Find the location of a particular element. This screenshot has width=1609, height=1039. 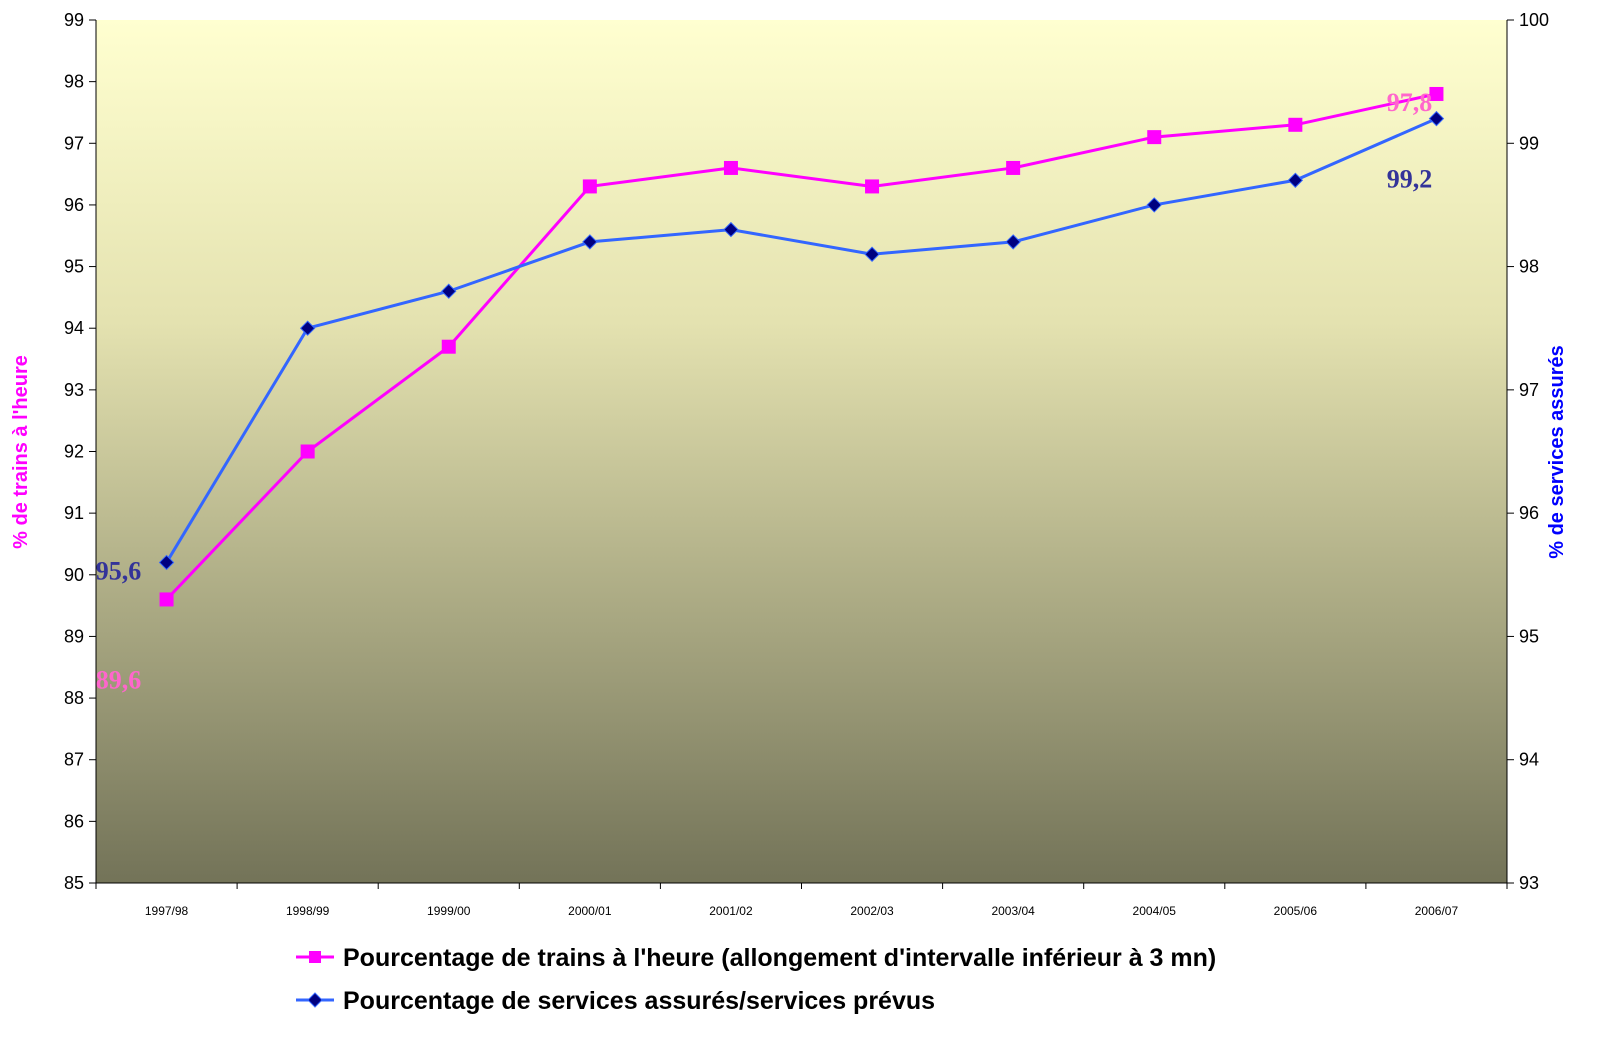

right-tick-label: 93 is located at coordinates (1529, 883).